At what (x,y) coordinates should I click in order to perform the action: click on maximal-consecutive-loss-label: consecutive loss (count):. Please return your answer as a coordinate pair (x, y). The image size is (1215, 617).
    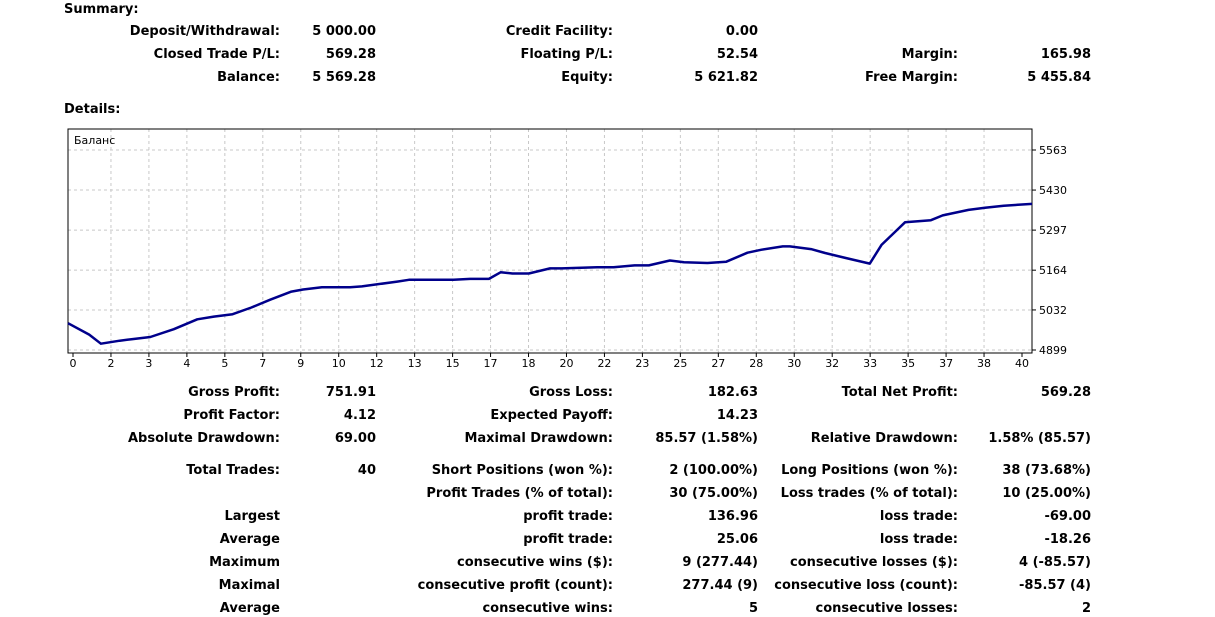
    Looking at the image, I should click on (866, 585).